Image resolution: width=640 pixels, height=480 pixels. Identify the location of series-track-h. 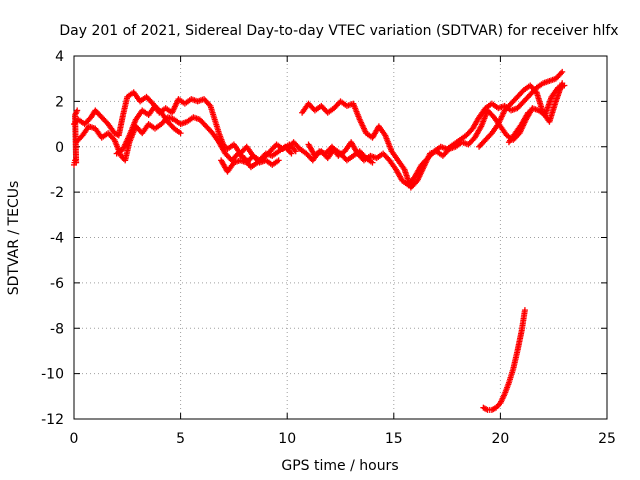
(521, 115).